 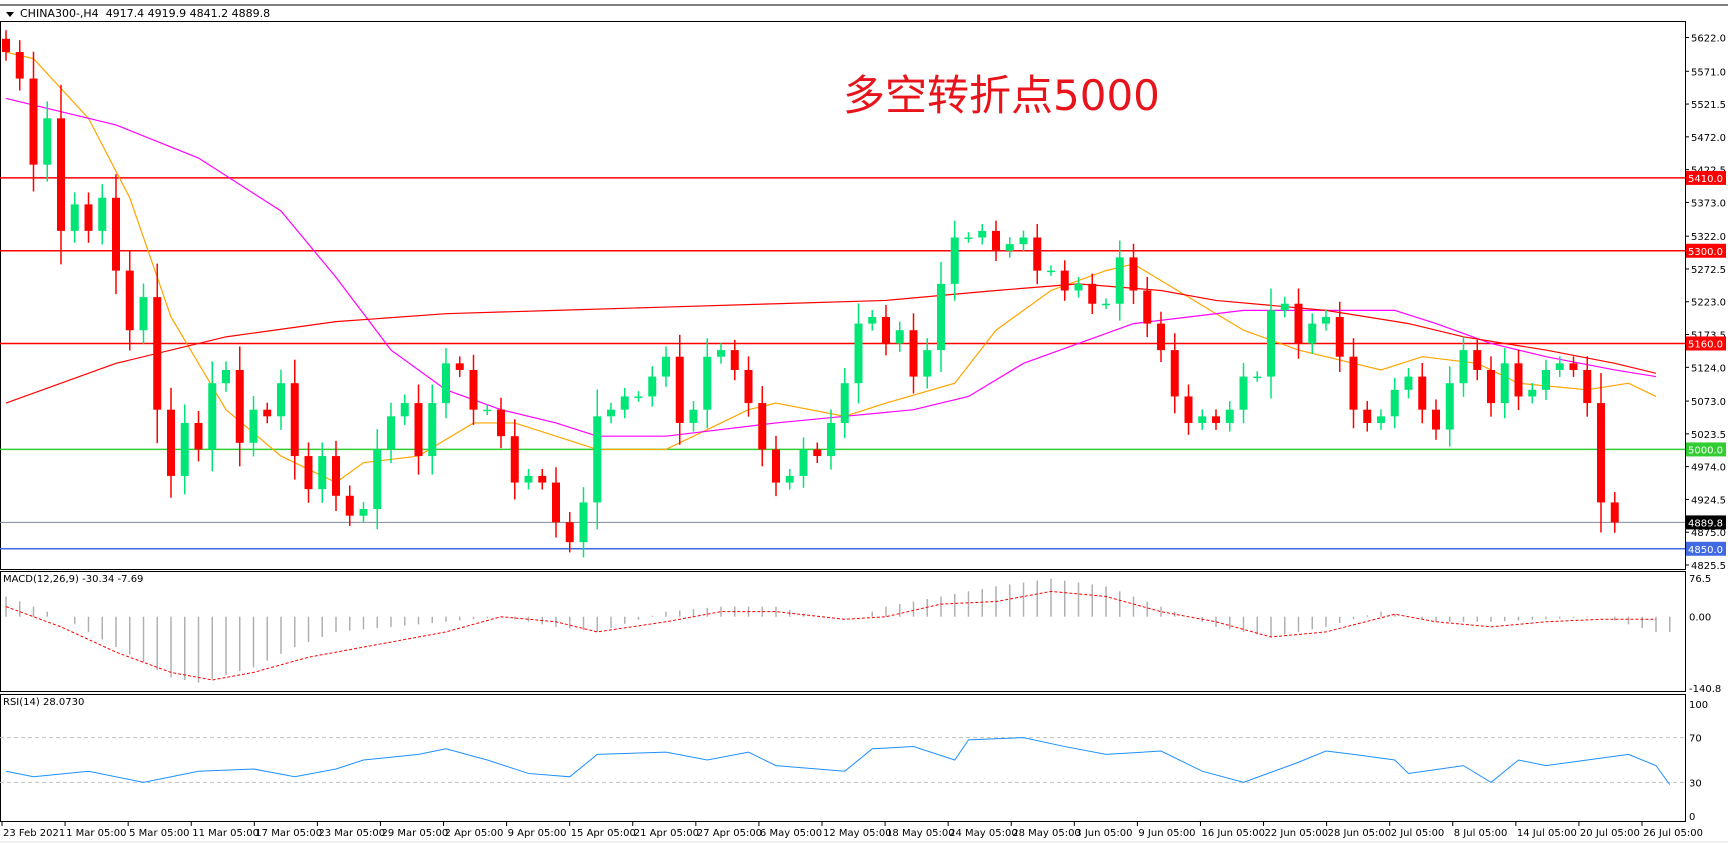 I want to click on y-tick-label: 5571.0, so click(x=1708, y=72).